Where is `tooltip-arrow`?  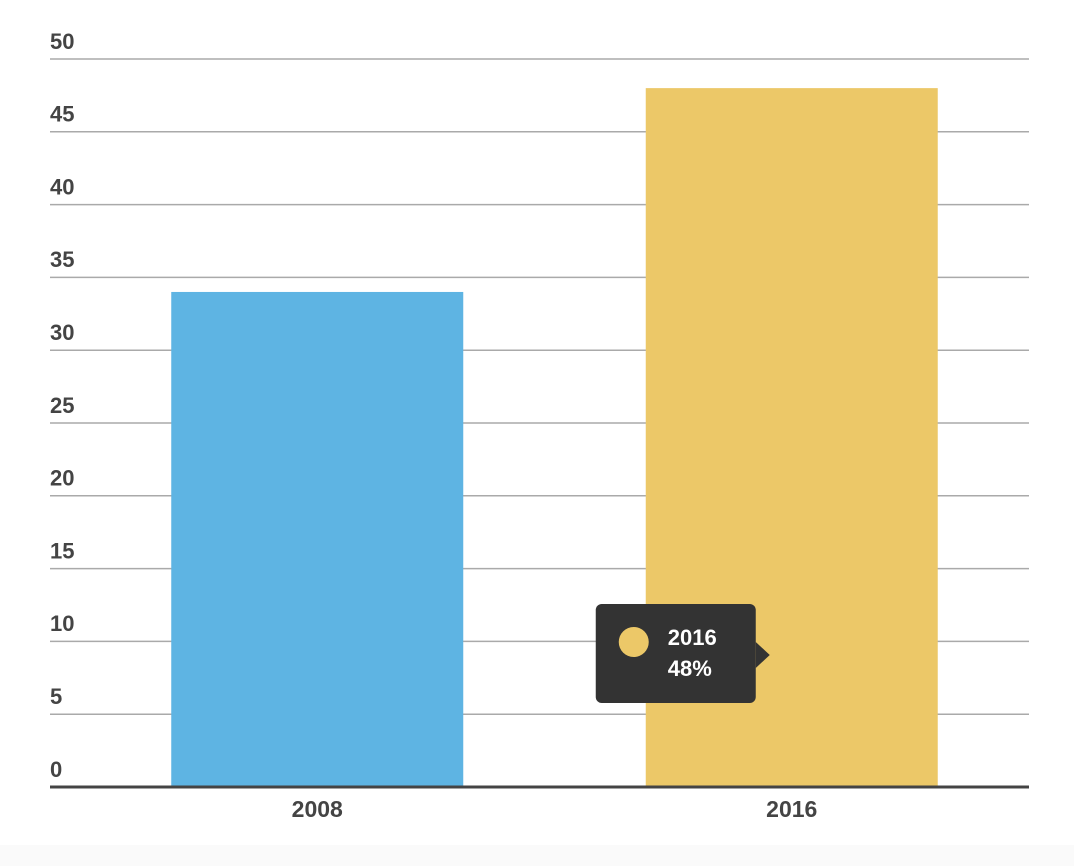 tooltip-arrow is located at coordinates (762, 655).